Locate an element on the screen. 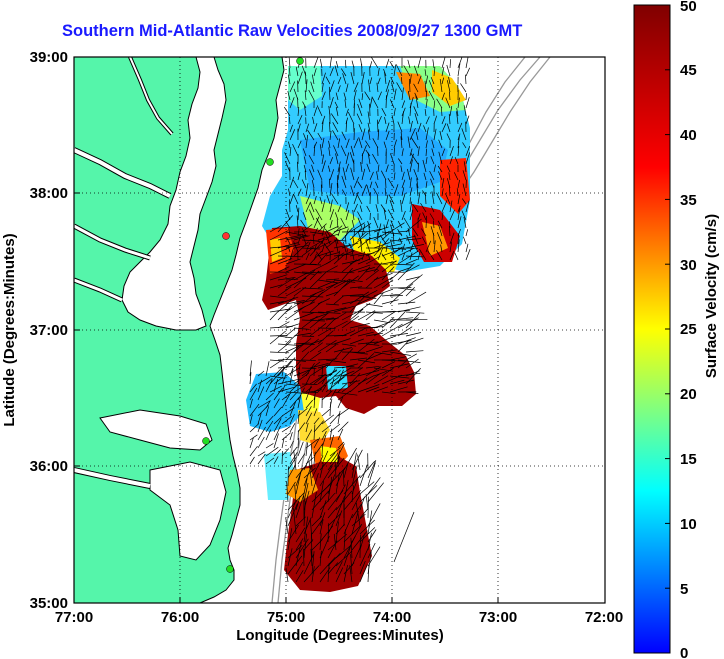 Image resolution: width=724 pixels, height=659 pixels. river is located at coordinates (122, 173).